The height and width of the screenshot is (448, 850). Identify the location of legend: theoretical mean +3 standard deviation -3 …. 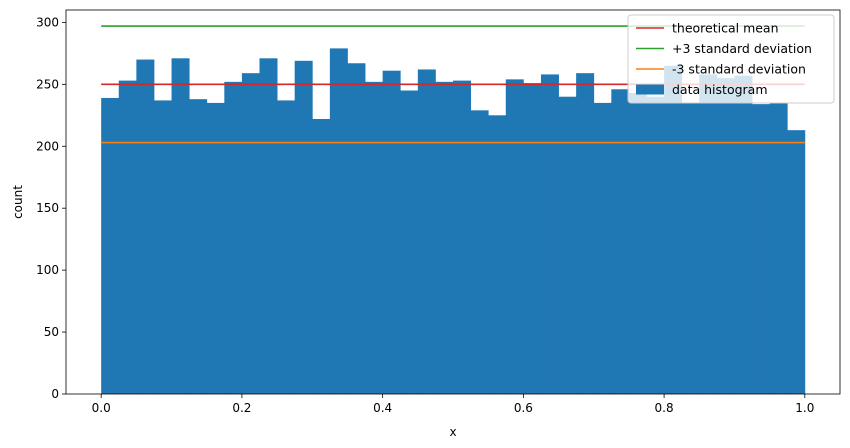
(731, 59).